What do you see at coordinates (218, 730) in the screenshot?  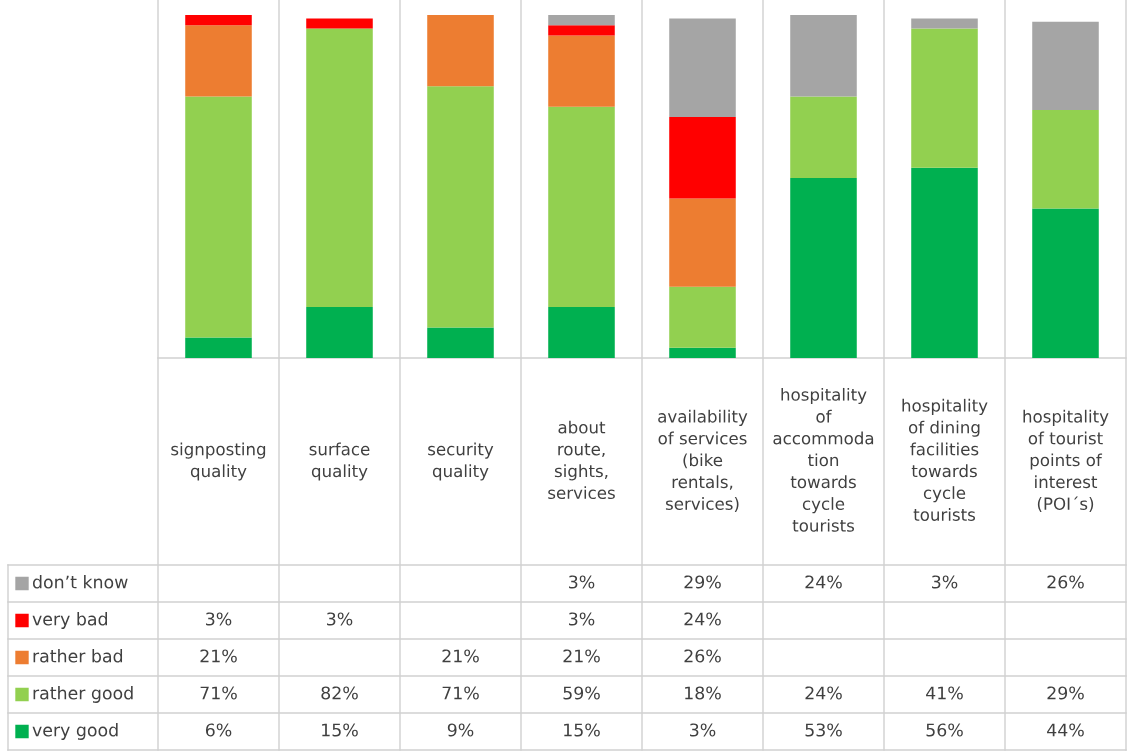 I see `data-label: 6%` at bounding box center [218, 730].